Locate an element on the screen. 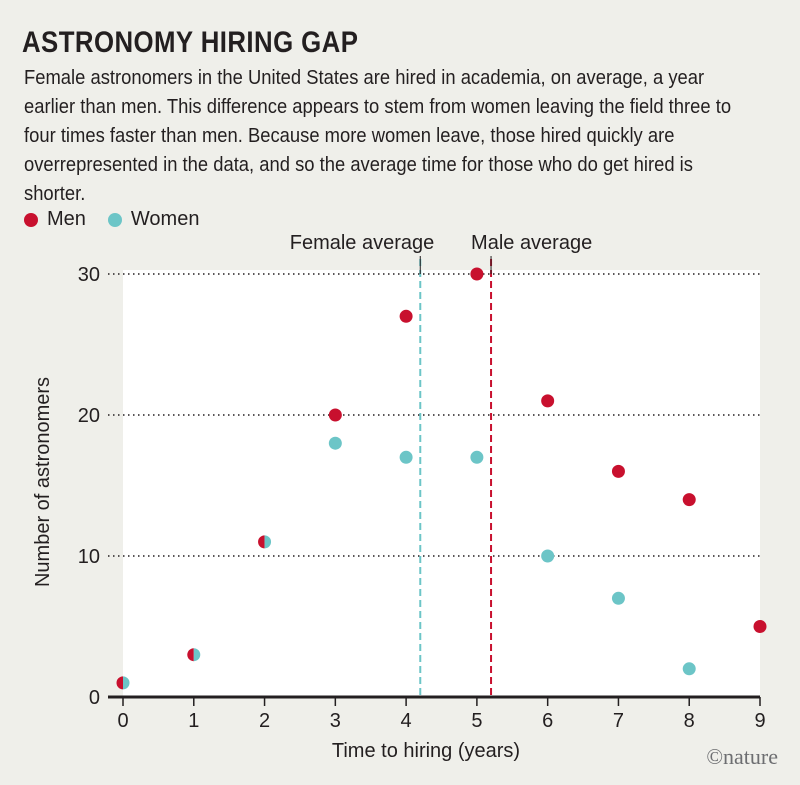 The width and height of the screenshot is (800, 785). reference-label-male: Male average is located at coordinates (531, 243).